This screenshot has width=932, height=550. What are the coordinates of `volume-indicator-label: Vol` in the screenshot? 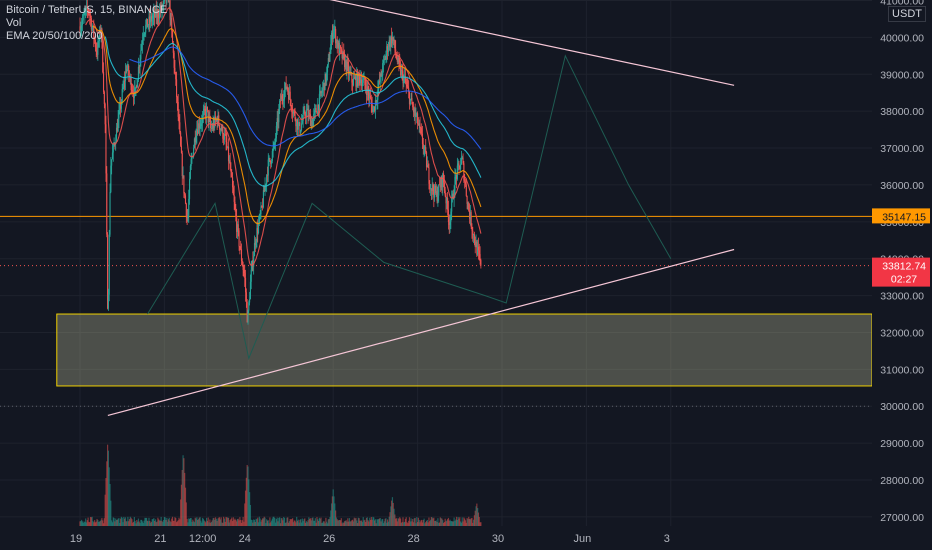 It's located at (14, 23).